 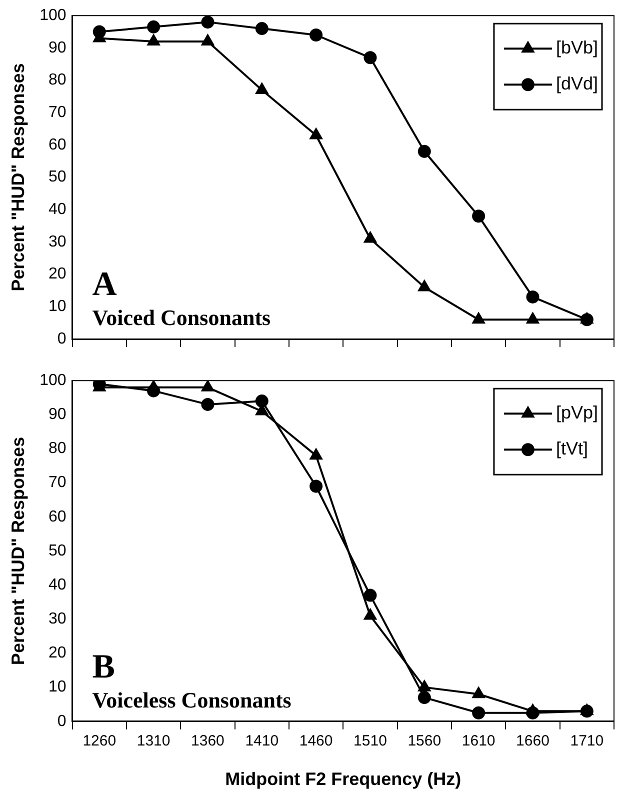 I want to click on x-tick-label: 1360, so click(x=207, y=741).